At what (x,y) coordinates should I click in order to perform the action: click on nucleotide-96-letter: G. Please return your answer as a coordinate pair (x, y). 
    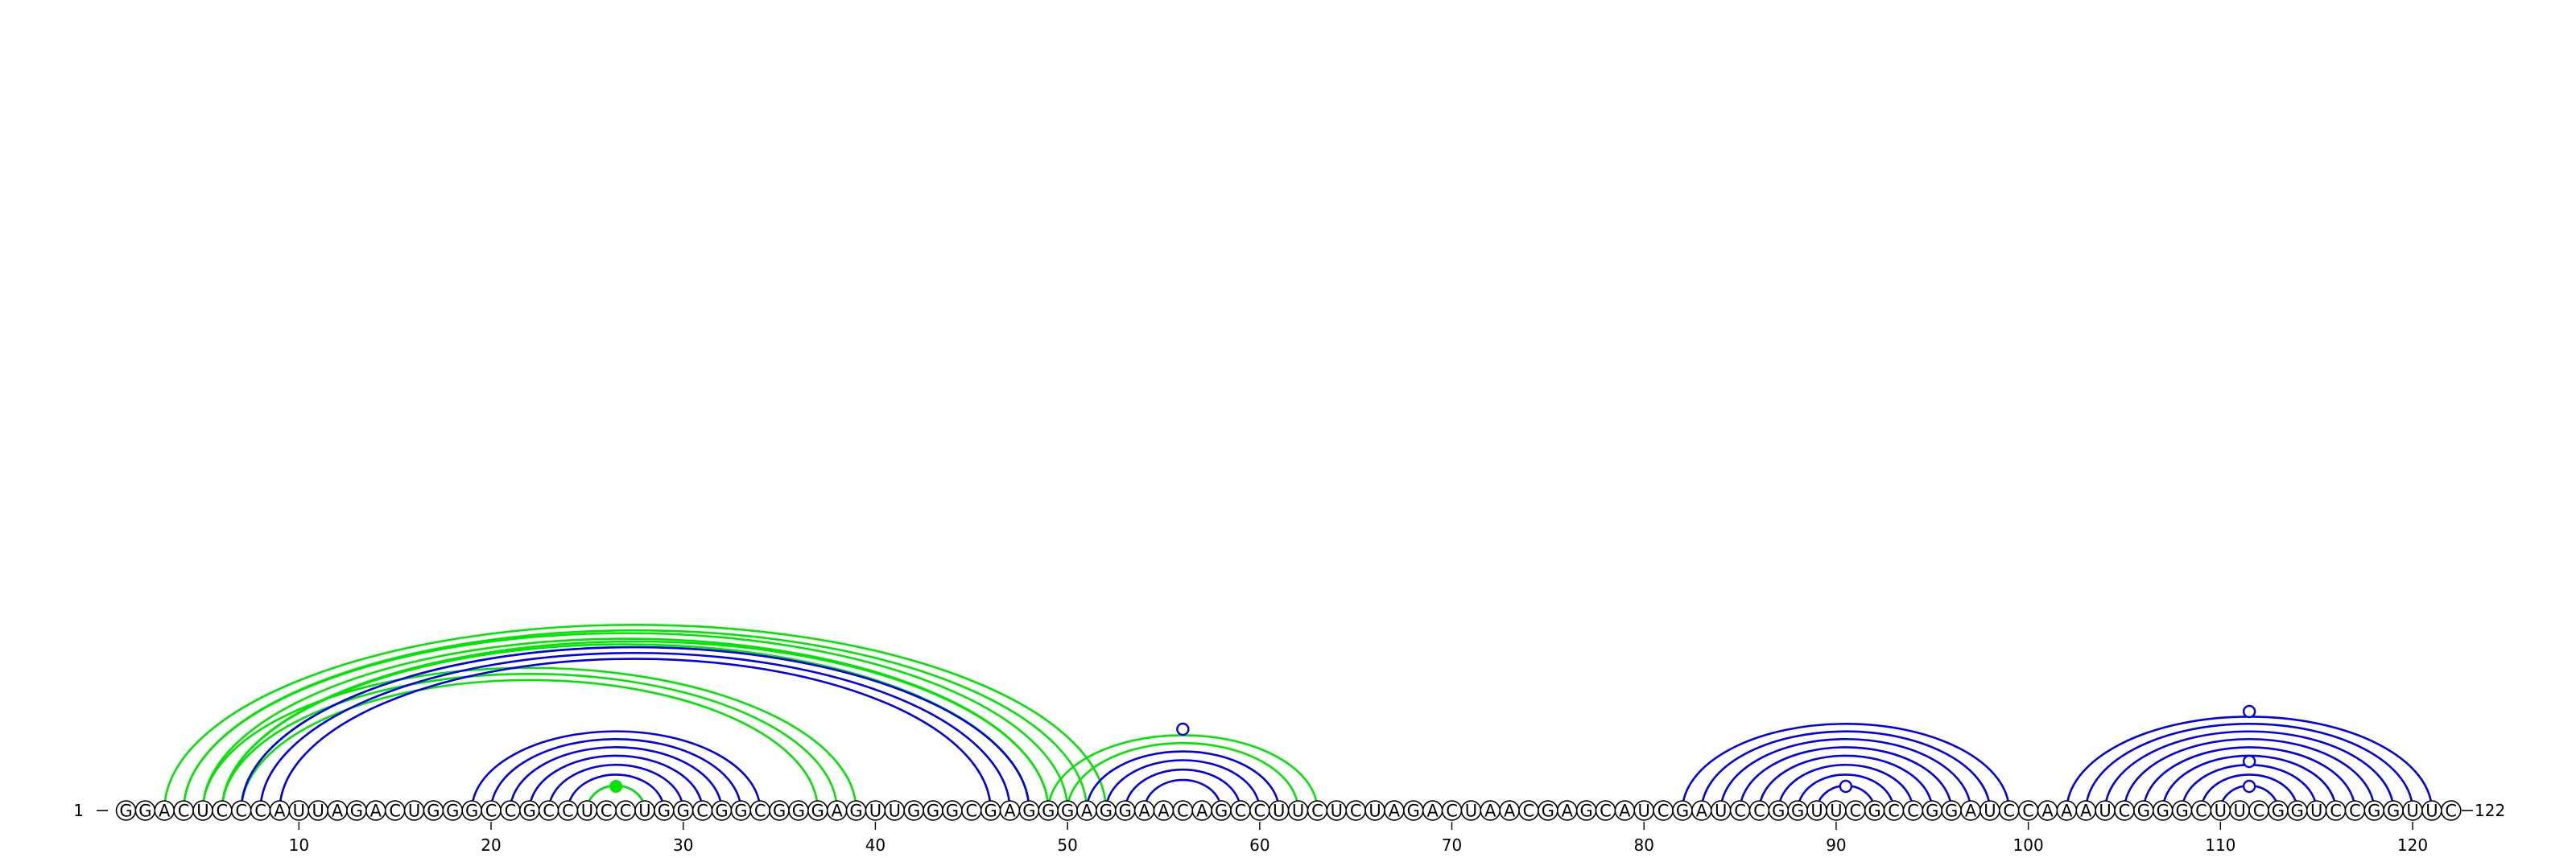
    Looking at the image, I should click on (1951, 812).